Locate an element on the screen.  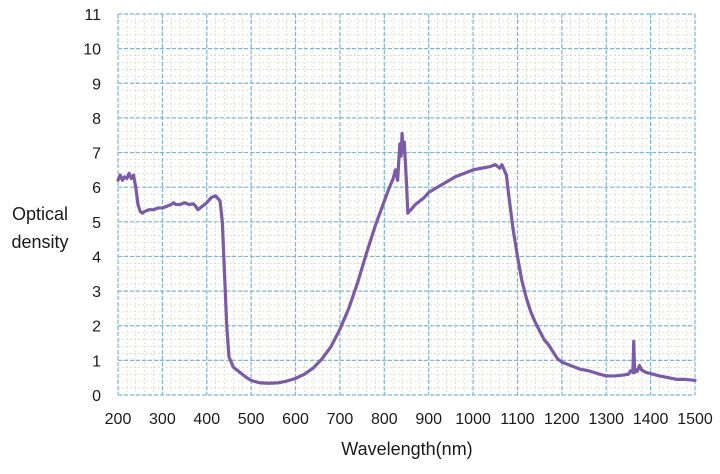
x-tick-label: 400 is located at coordinates (206, 419).